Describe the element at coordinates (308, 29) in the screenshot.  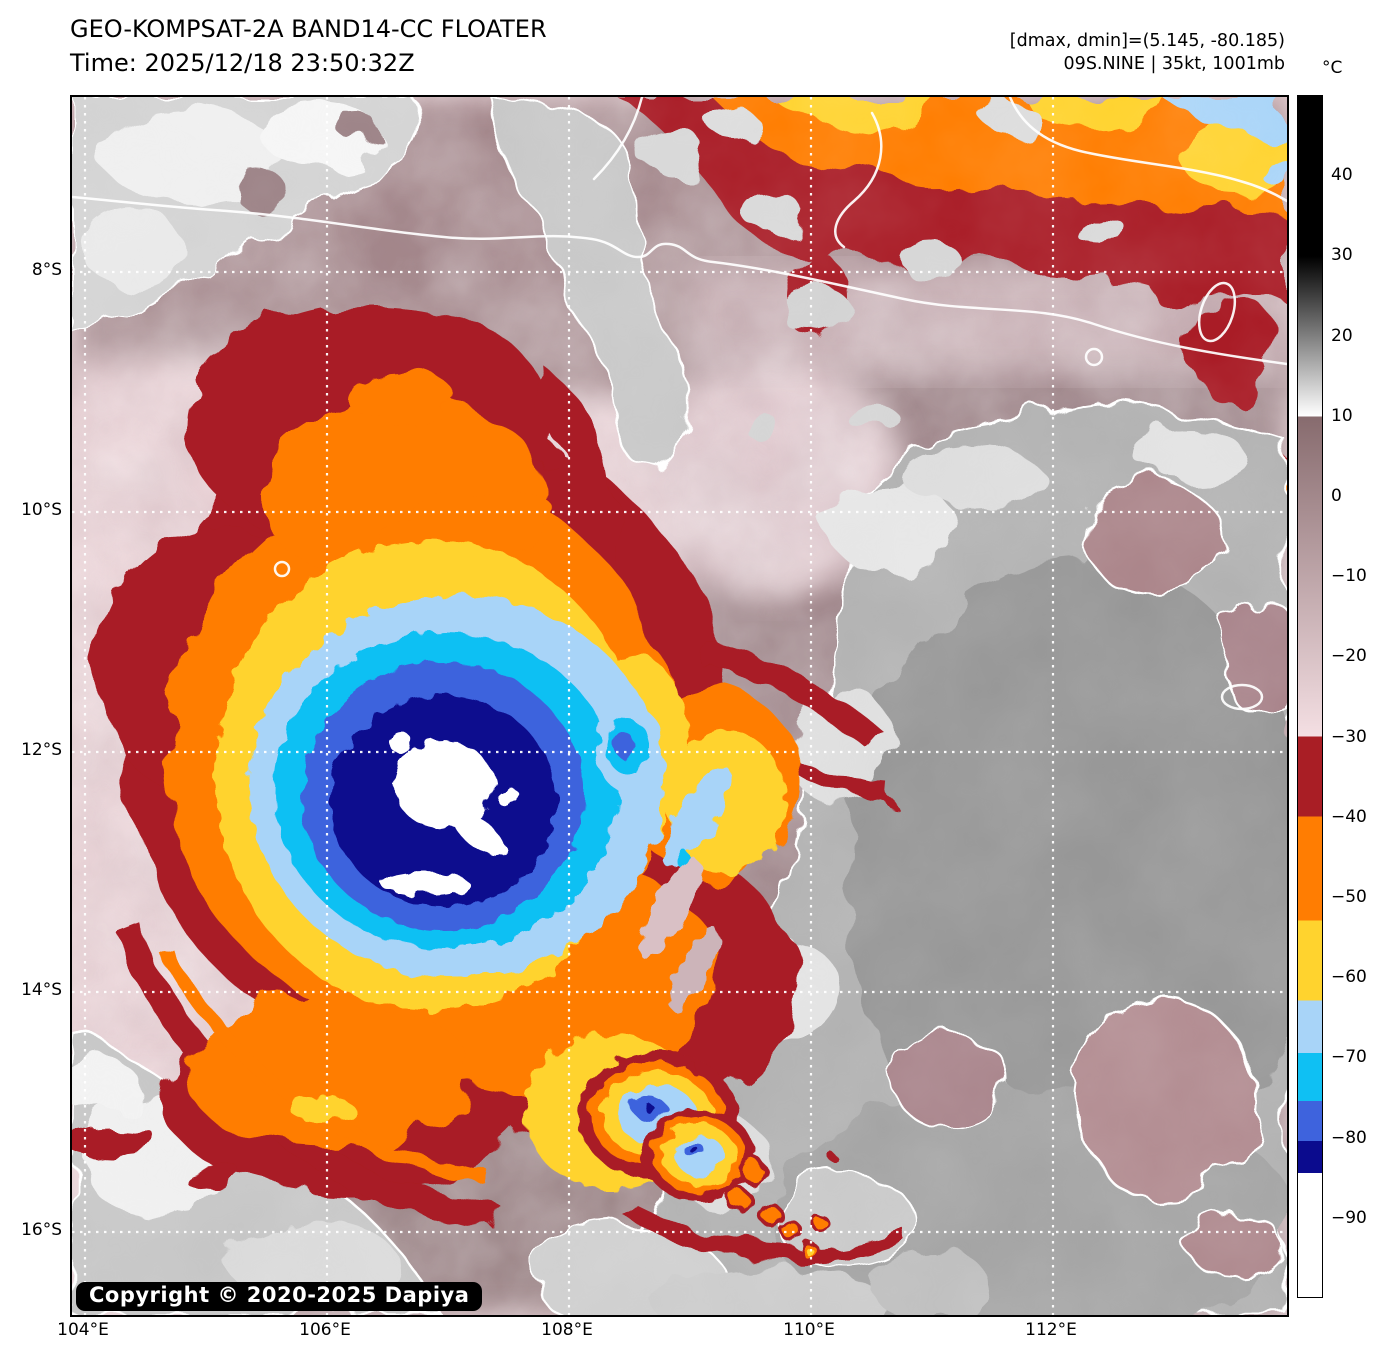
I see `page-title: GEO-KOMPSAT-2A BAND14-CC FLOATER` at that location.